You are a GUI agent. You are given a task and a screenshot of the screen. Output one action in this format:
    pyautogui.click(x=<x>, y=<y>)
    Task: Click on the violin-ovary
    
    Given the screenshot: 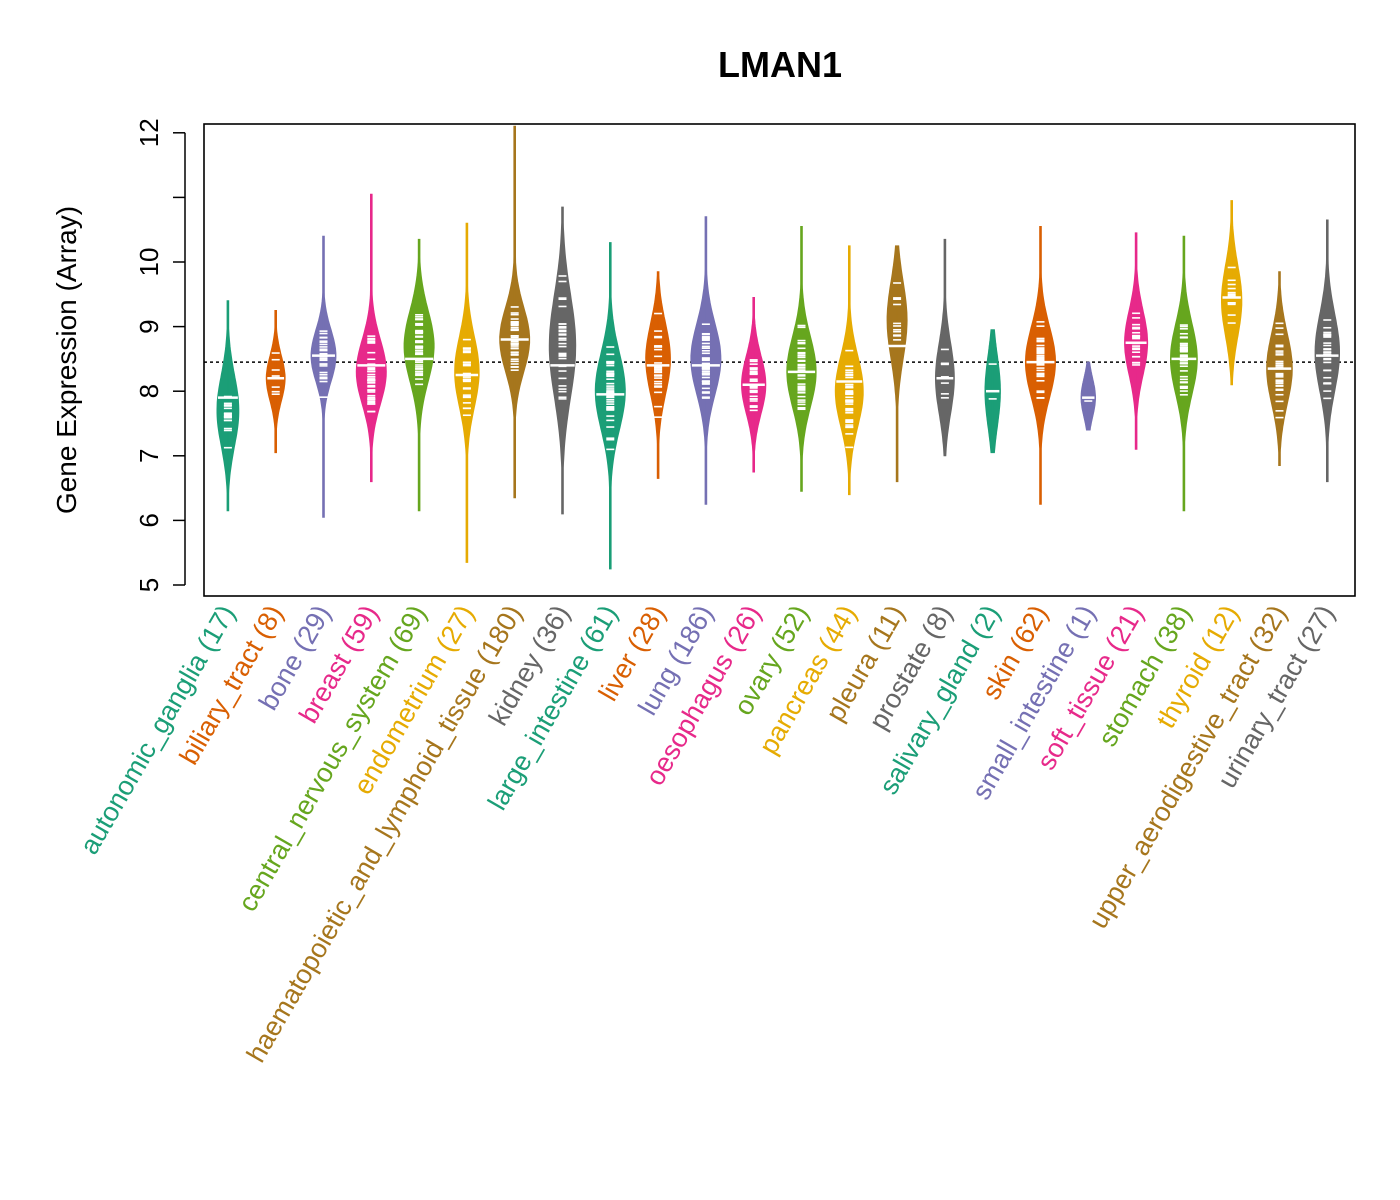 What is the action you would take?
    pyautogui.click(x=801, y=359)
    